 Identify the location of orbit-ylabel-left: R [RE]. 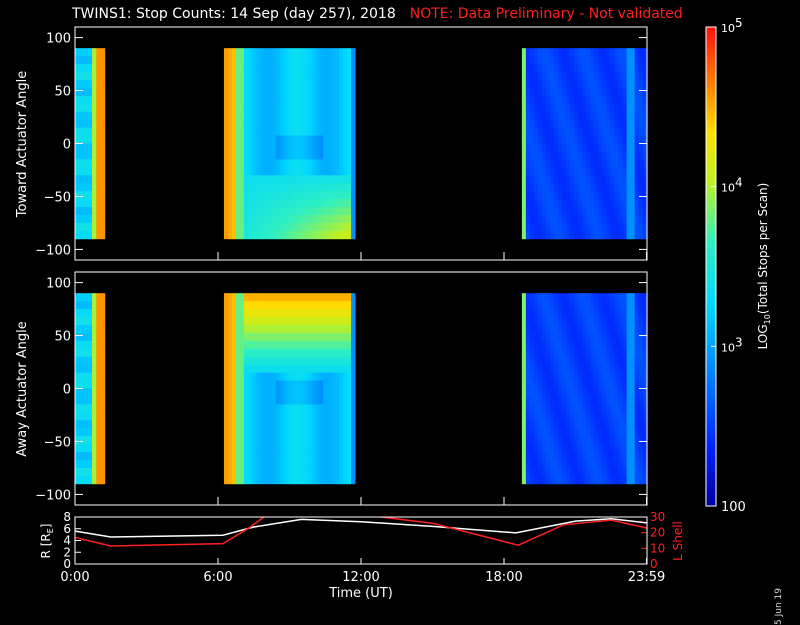
(47, 541).